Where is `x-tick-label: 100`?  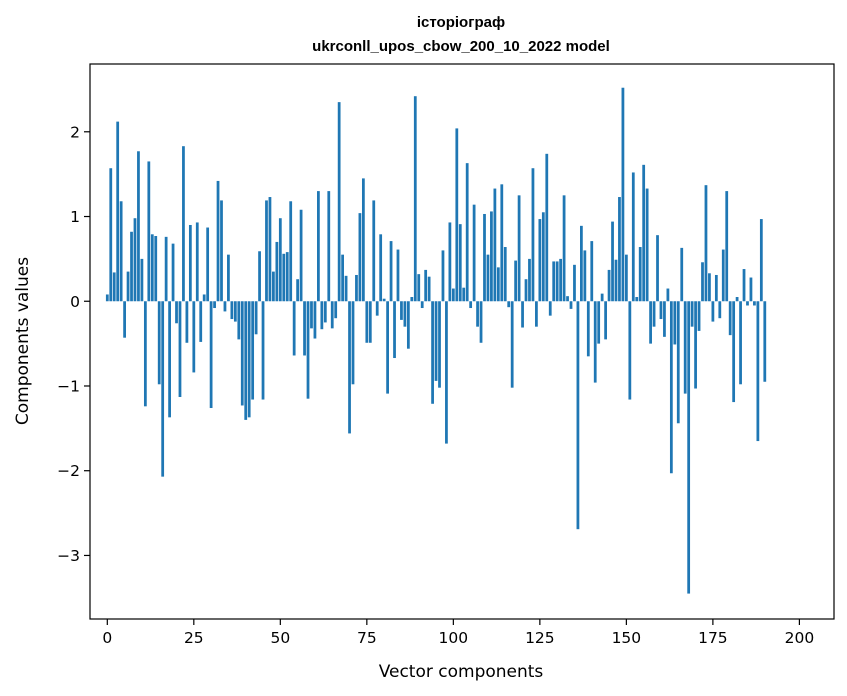 x-tick-label: 100 is located at coordinates (454, 638).